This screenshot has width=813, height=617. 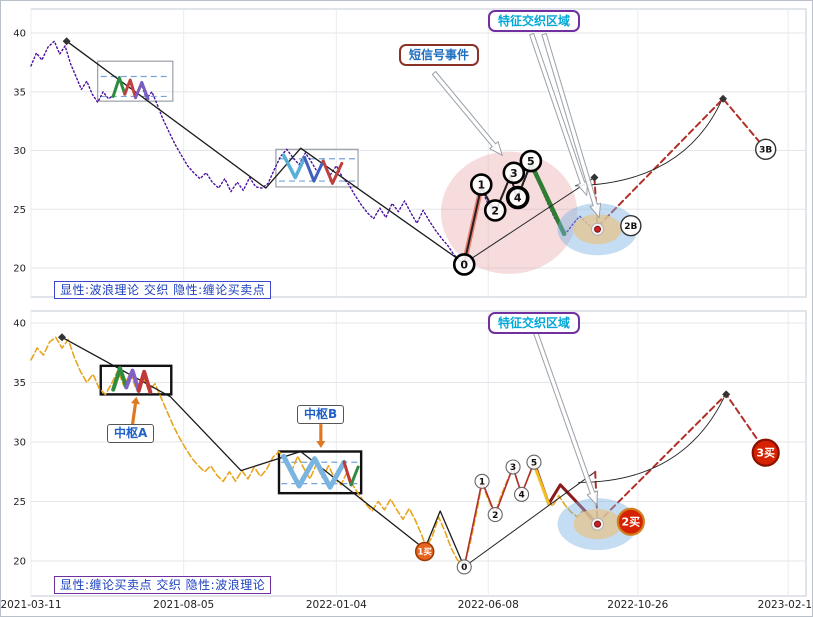 I want to click on signal-badge-label: 2买, so click(x=631, y=522).